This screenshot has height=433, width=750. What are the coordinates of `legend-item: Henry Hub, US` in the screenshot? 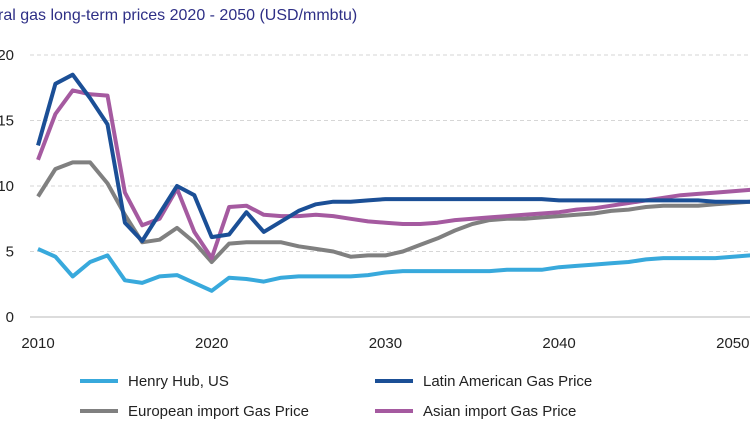 It's located at (154, 381).